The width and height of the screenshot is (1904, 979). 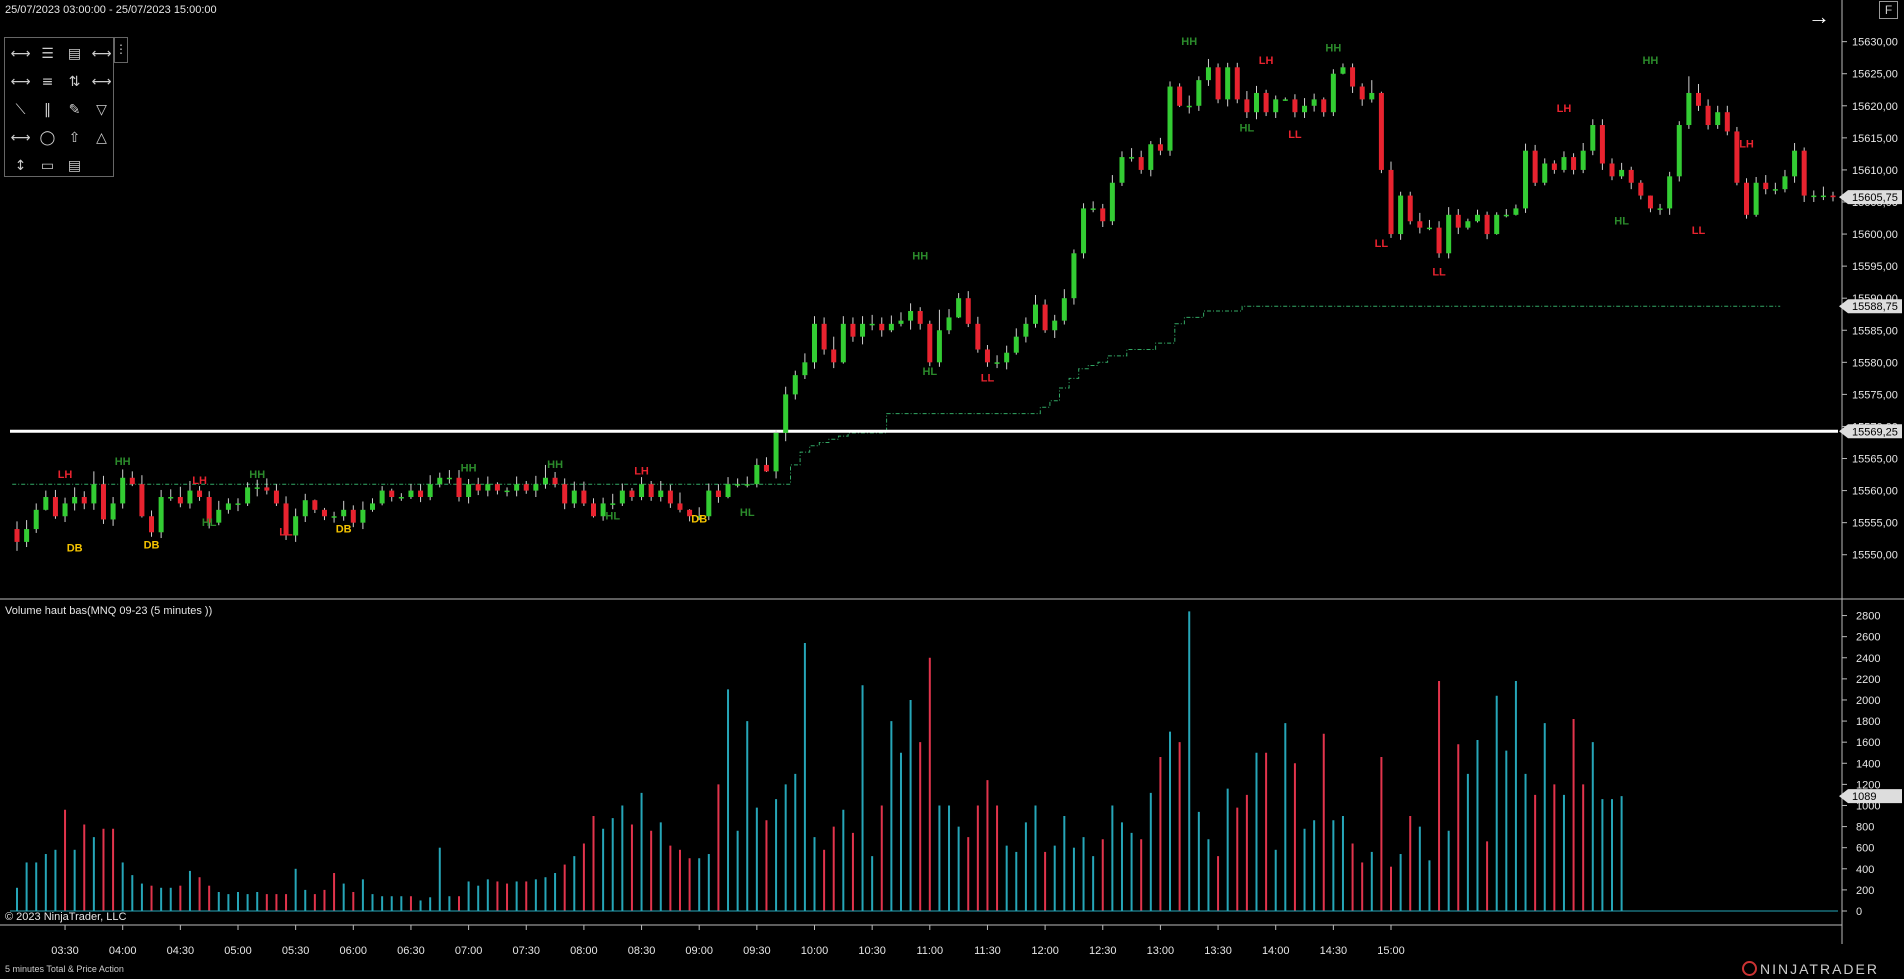 What do you see at coordinates (20, 82) in the screenshot?
I see `arrow-line-icon: ⟷` at bounding box center [20, 82].